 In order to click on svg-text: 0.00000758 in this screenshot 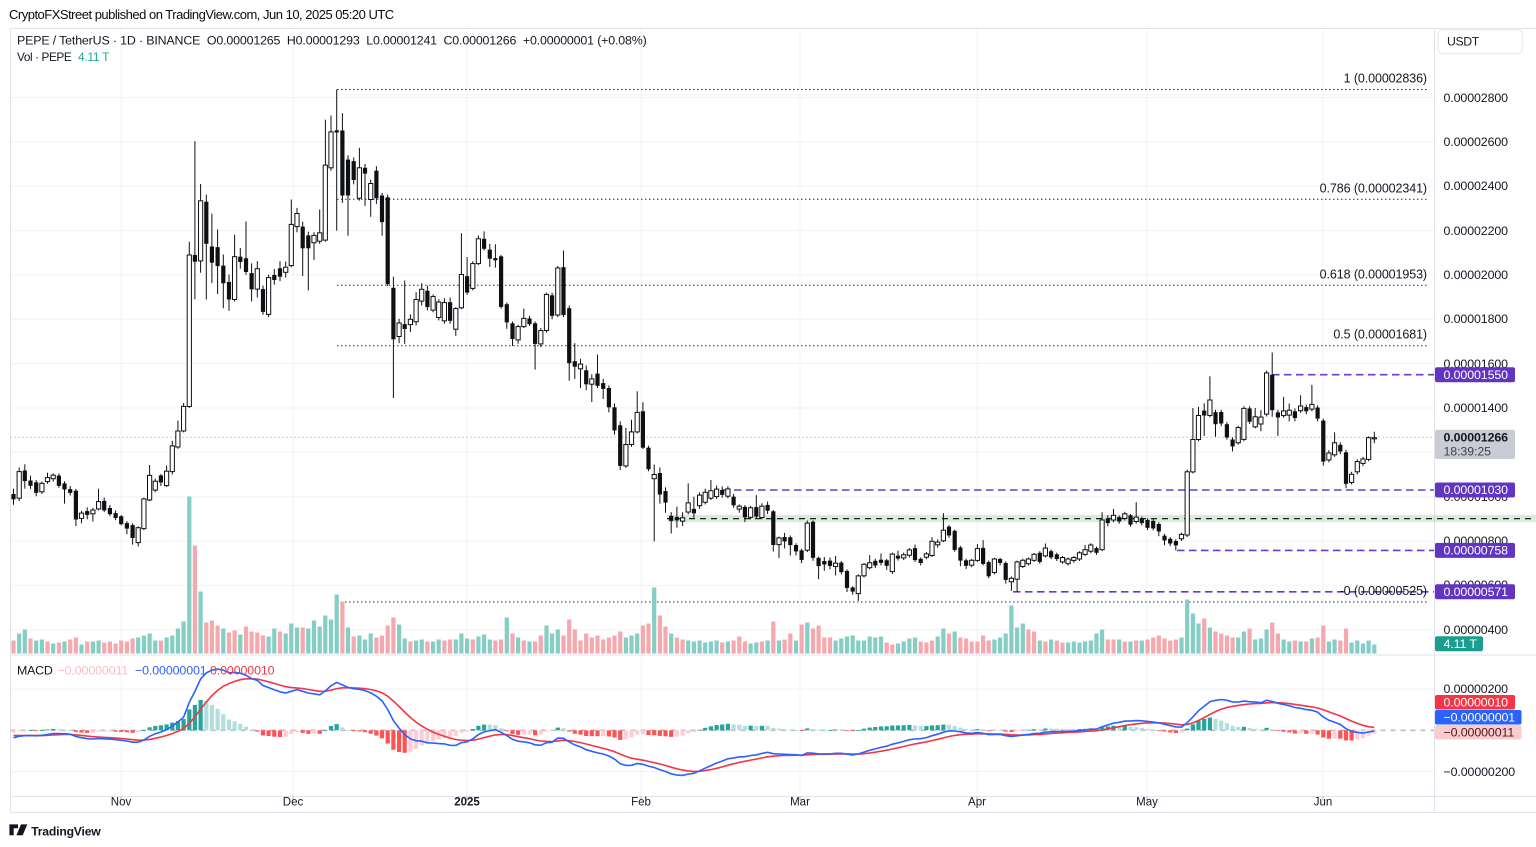, I will do `click(1476, 551)`.